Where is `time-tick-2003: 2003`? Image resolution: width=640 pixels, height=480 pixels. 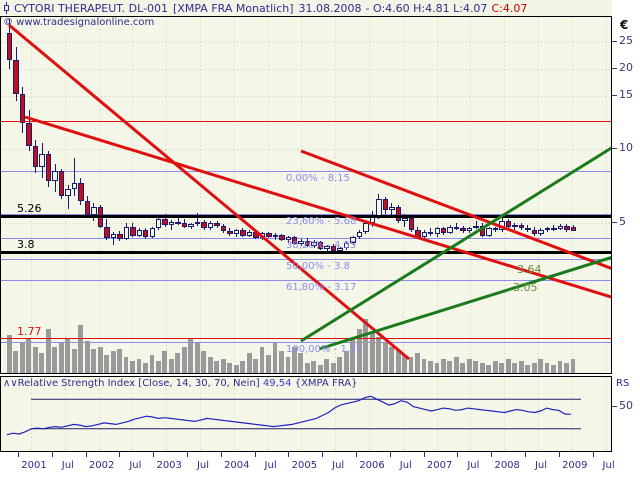
time-tick-2003: 2003 is located at coordinates (169, 465).